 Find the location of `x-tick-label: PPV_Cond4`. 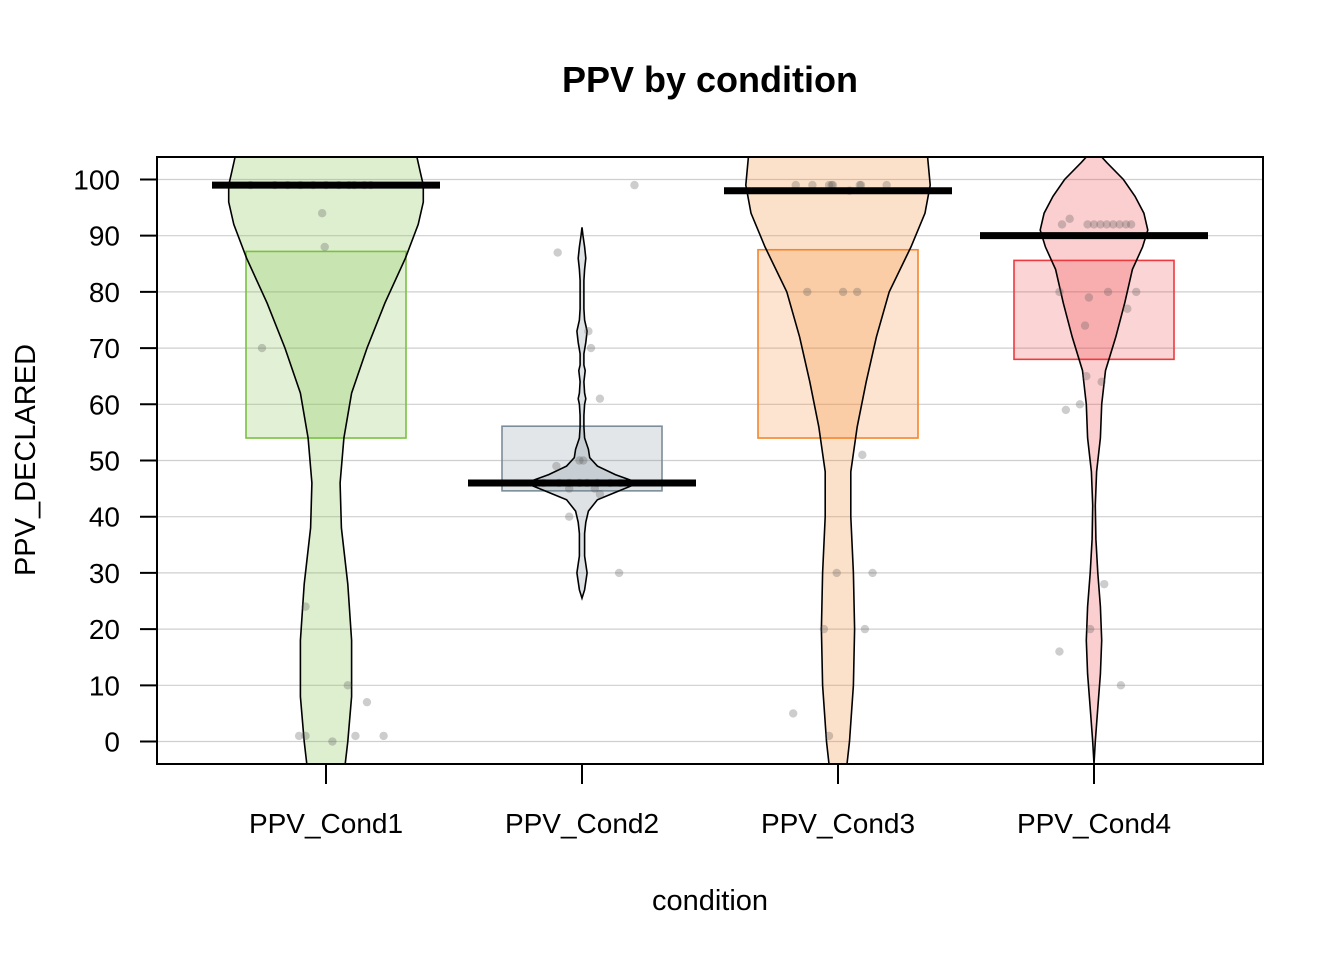

x-tick-label: PPV_Cond4 is located at coordinates (1094, 823).